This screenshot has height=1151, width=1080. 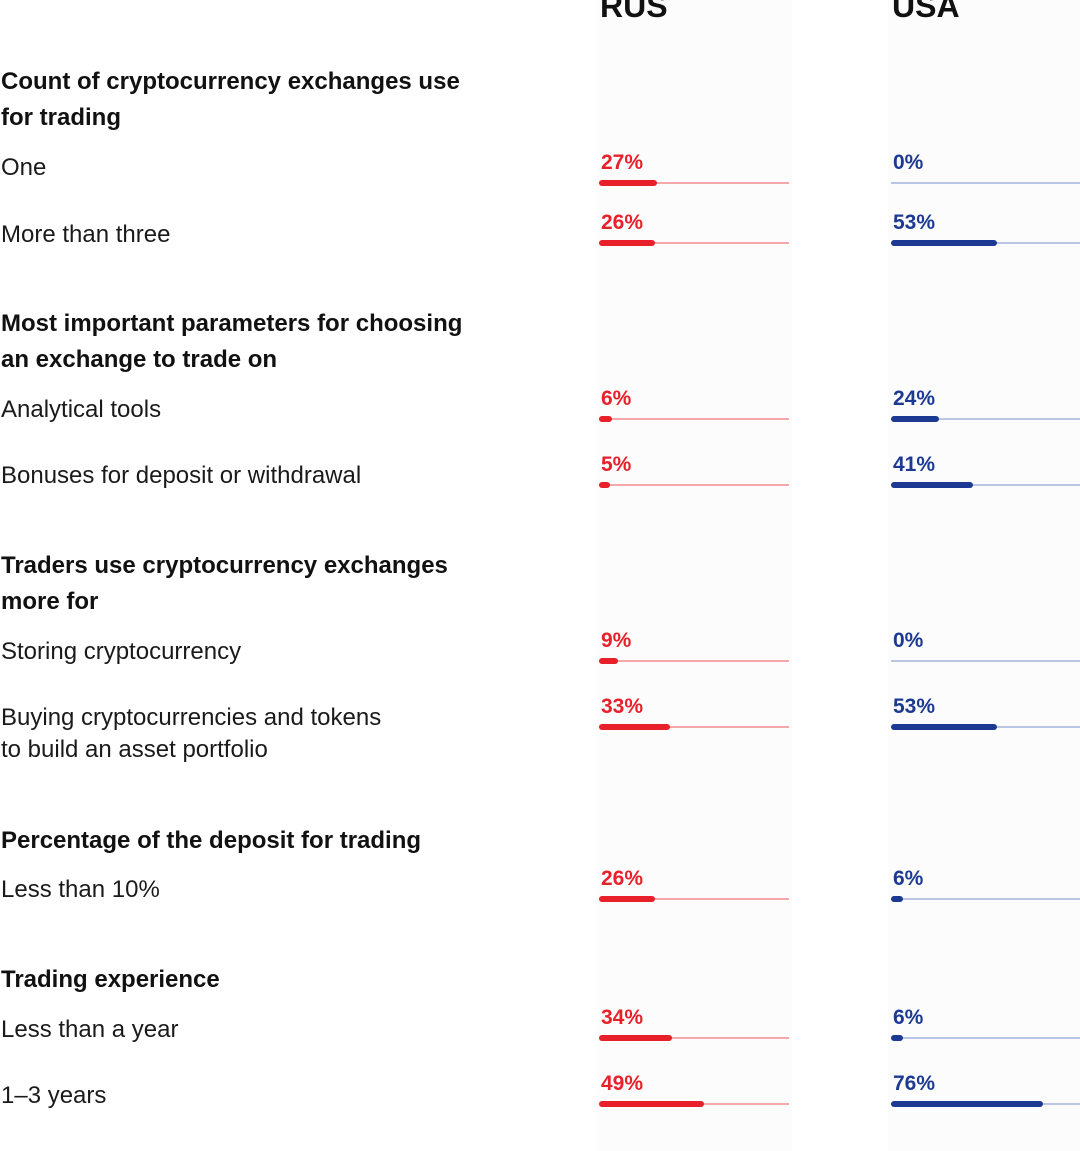 What do you see at coordinates (110, 979) in the screenshot?
I see `section-title: Trading experience` at bounding box center [110, 979].